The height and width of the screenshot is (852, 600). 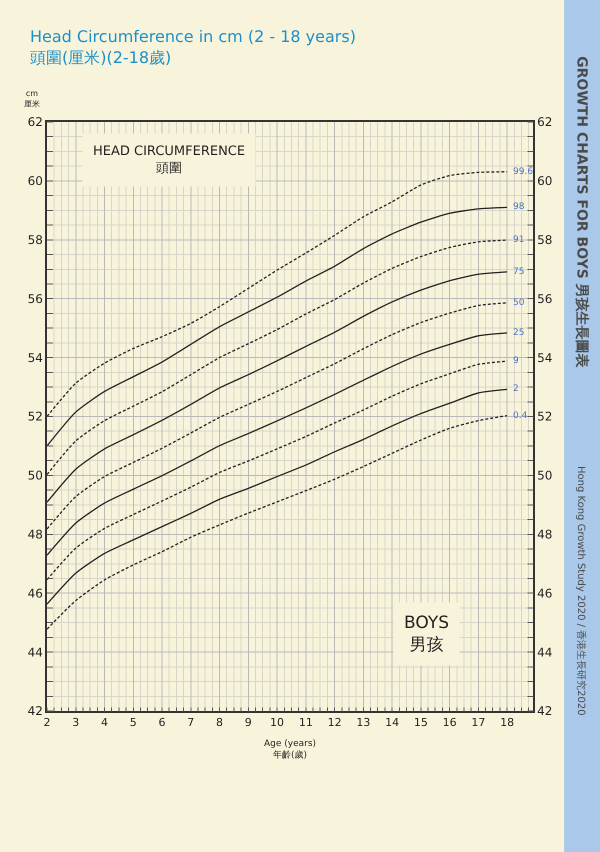 What do you see at coordinates (190, 722) in the screenshot?
I see `x-tick-label: 7` at bounding box center [190, 722].